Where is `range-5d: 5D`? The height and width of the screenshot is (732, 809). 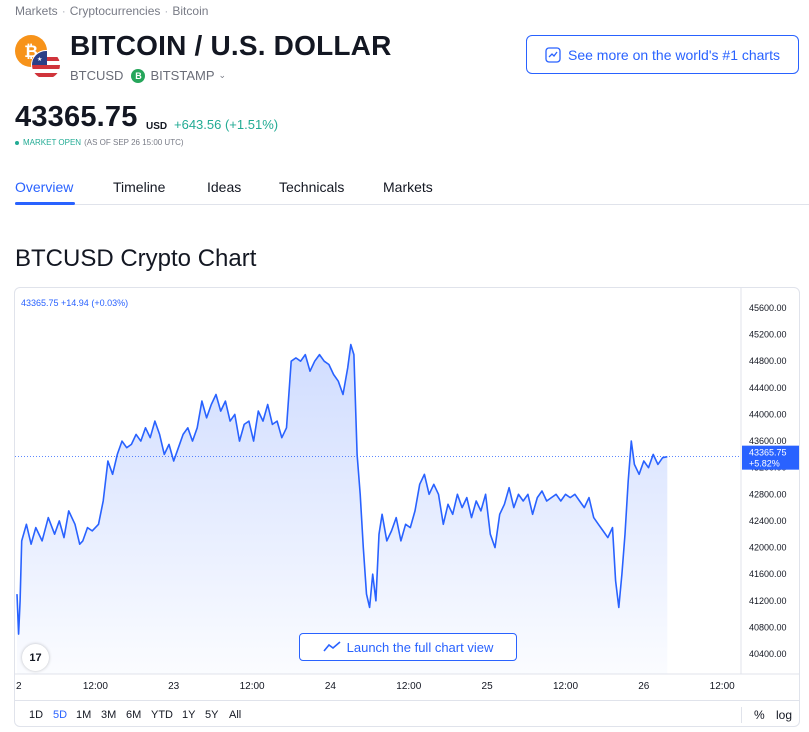 range-5d: 5D is located at coordinates (60, 715).